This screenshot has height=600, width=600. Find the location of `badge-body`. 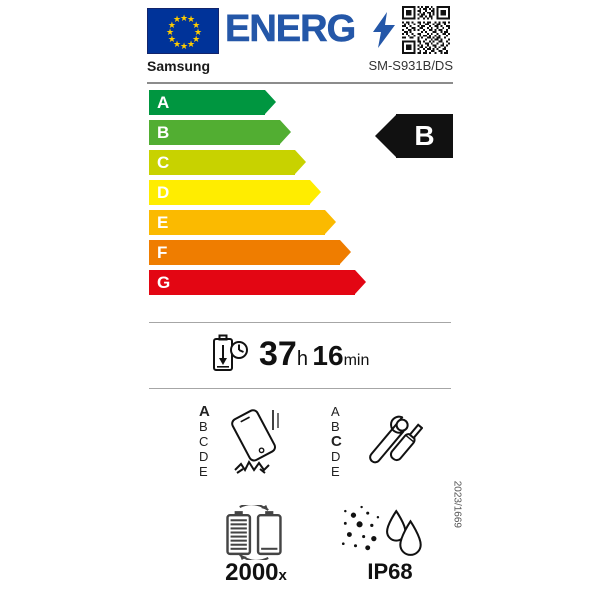

badge-body is located at coordinates (424, 136).